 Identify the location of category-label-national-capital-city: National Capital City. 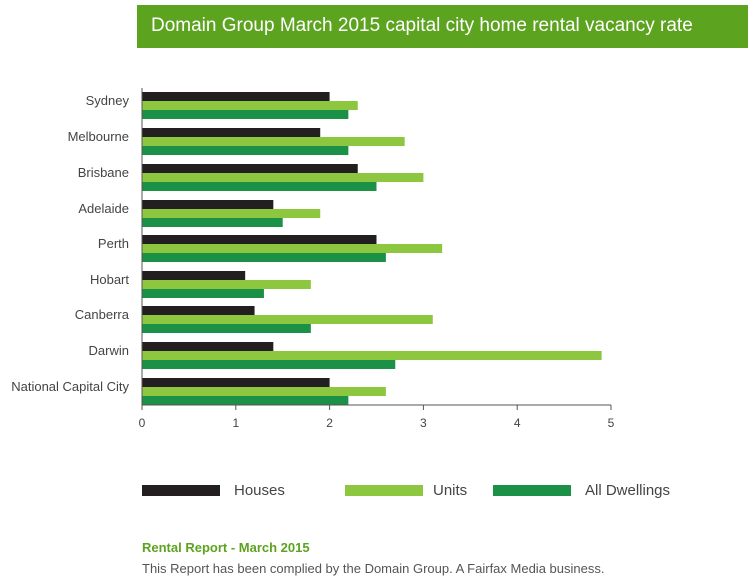
(70, 386).